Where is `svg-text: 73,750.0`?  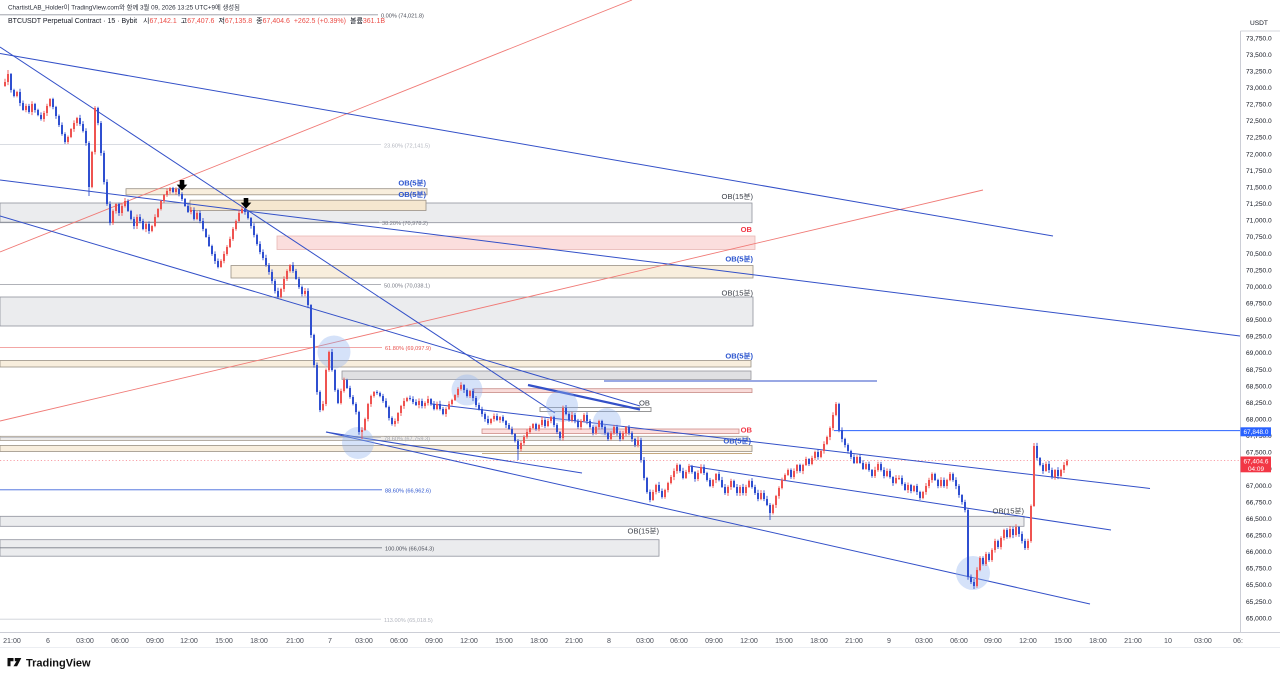
svg-text: 73,750.0 is located at coordinates (1259, 38).